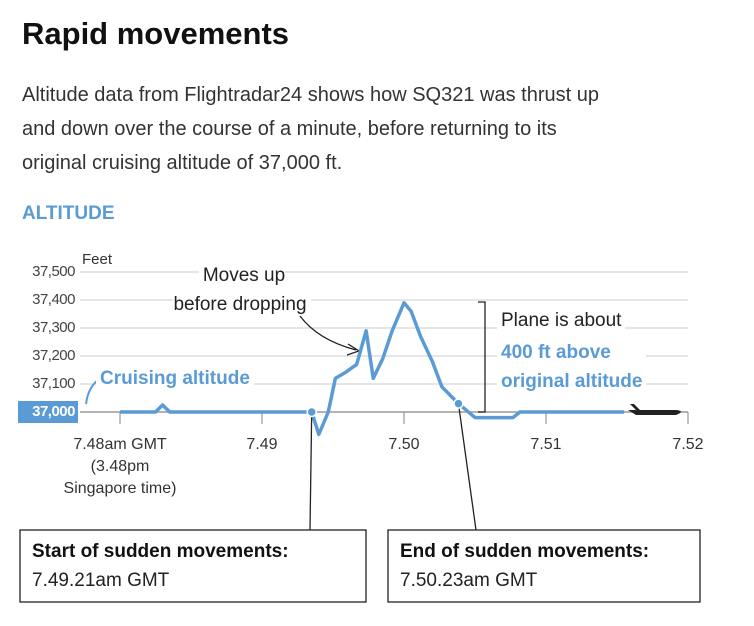 This screenshot has width=754, height=626. I want to click on axis-base-highlight, so click(48, 412).